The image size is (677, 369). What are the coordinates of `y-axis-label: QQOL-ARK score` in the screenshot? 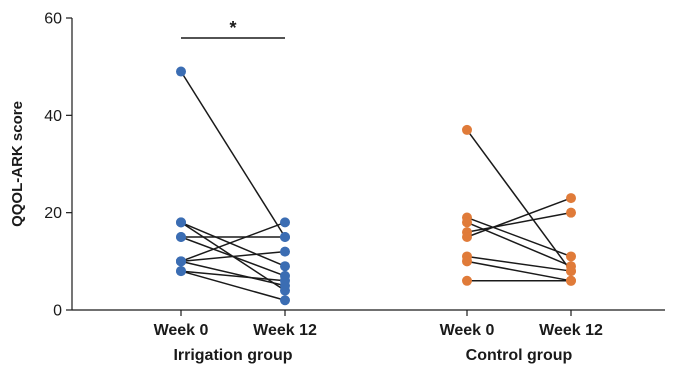 It's located at (17, 164).